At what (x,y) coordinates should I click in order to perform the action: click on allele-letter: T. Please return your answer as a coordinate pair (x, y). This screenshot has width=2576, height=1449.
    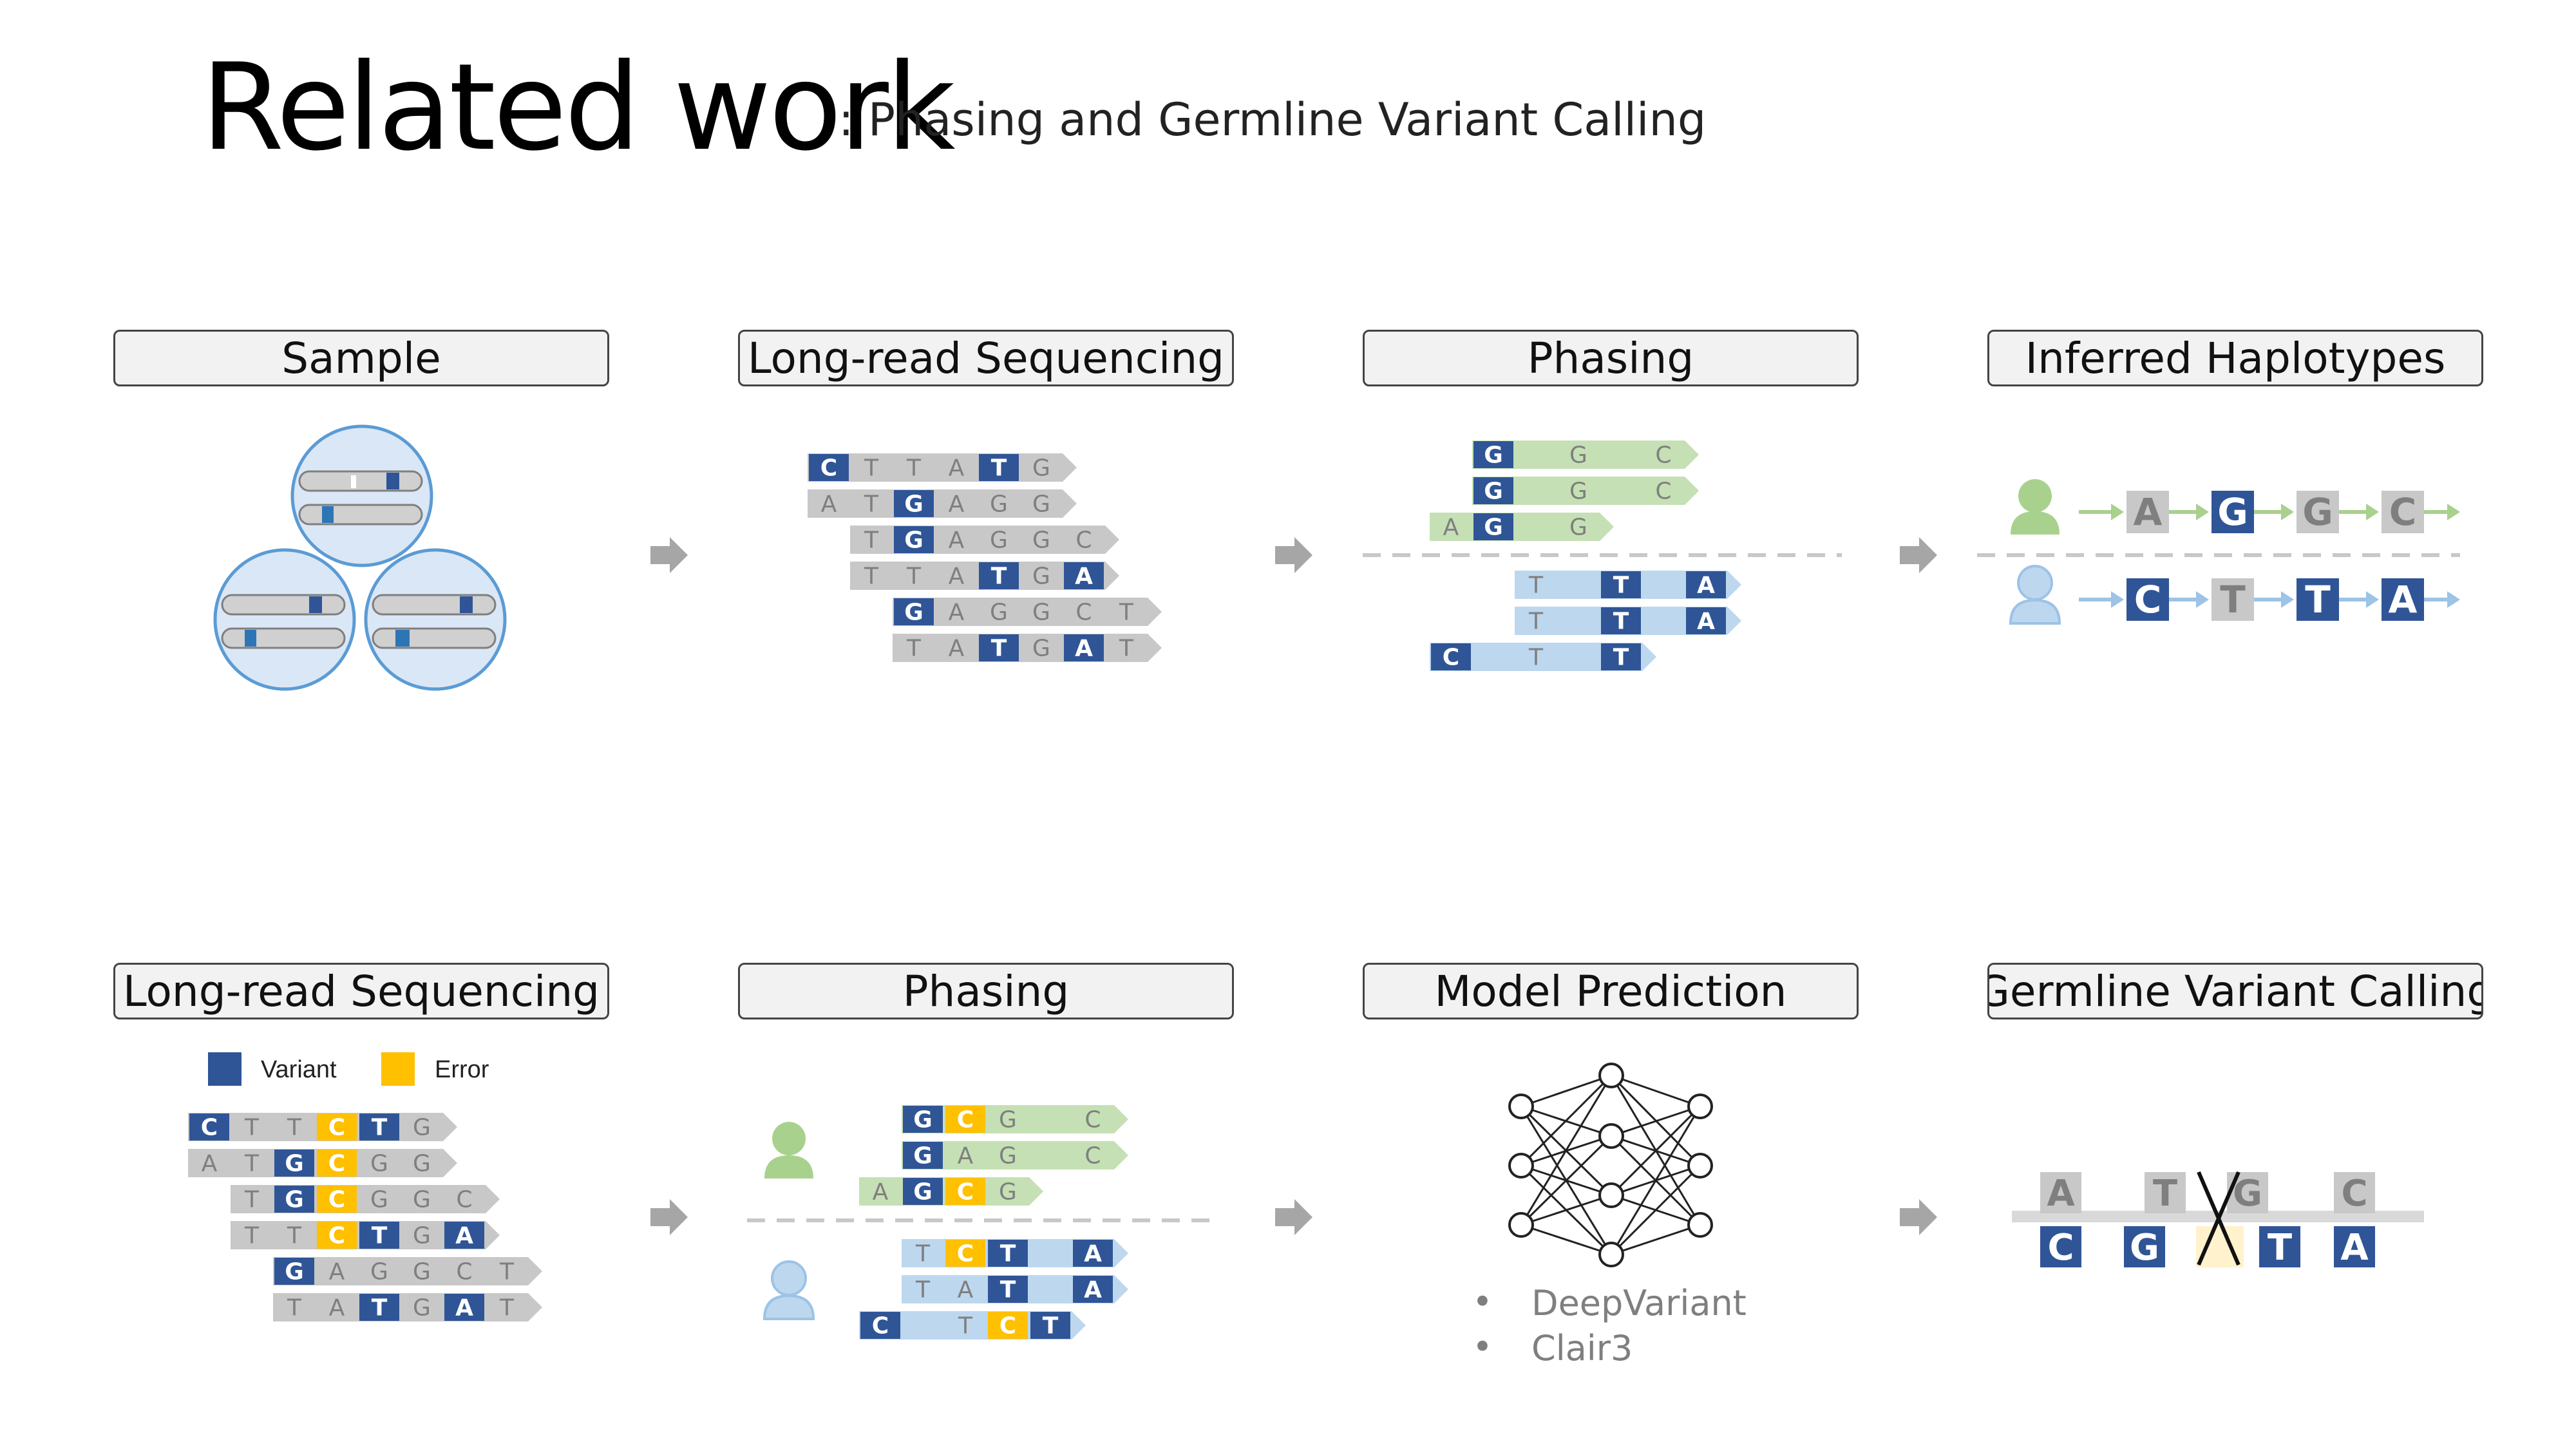
    Looking at the image, I should click on (2233, 599).